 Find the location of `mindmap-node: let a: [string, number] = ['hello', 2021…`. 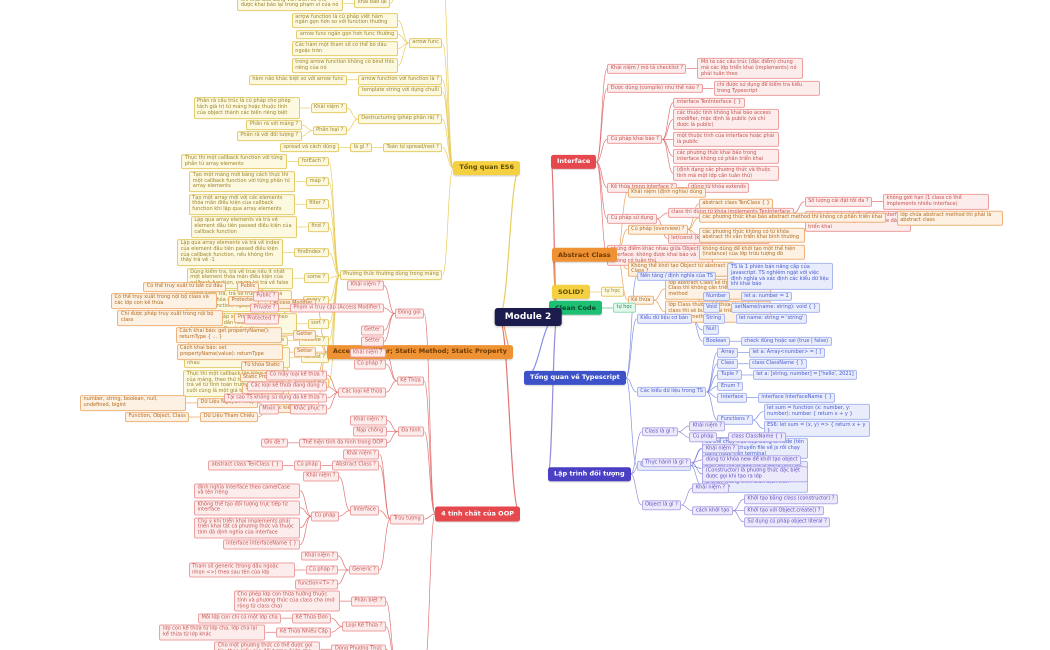

mindmap-node: let a: [string, number] = ['hello', 2021… is located at coordinates (805, 375).